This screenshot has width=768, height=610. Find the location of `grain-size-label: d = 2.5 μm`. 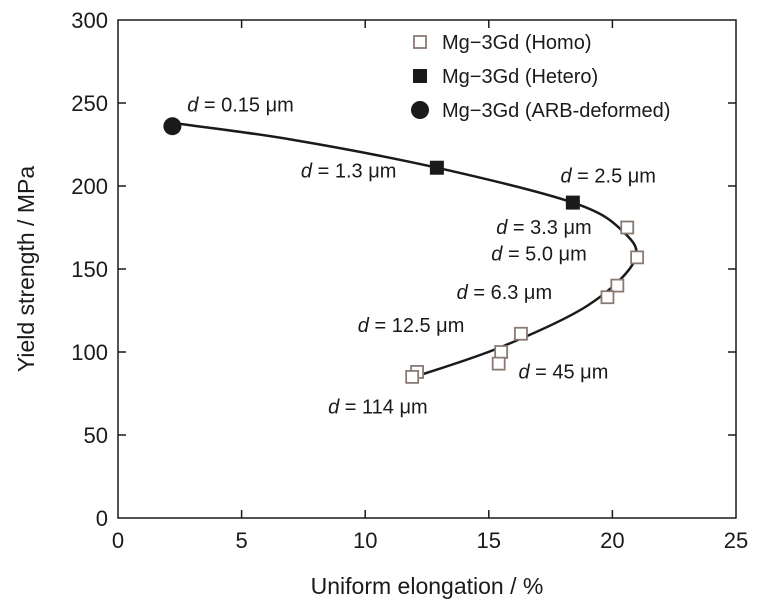

grain-size-label: d = 2.5 μm is located at coordinates (607, 177).